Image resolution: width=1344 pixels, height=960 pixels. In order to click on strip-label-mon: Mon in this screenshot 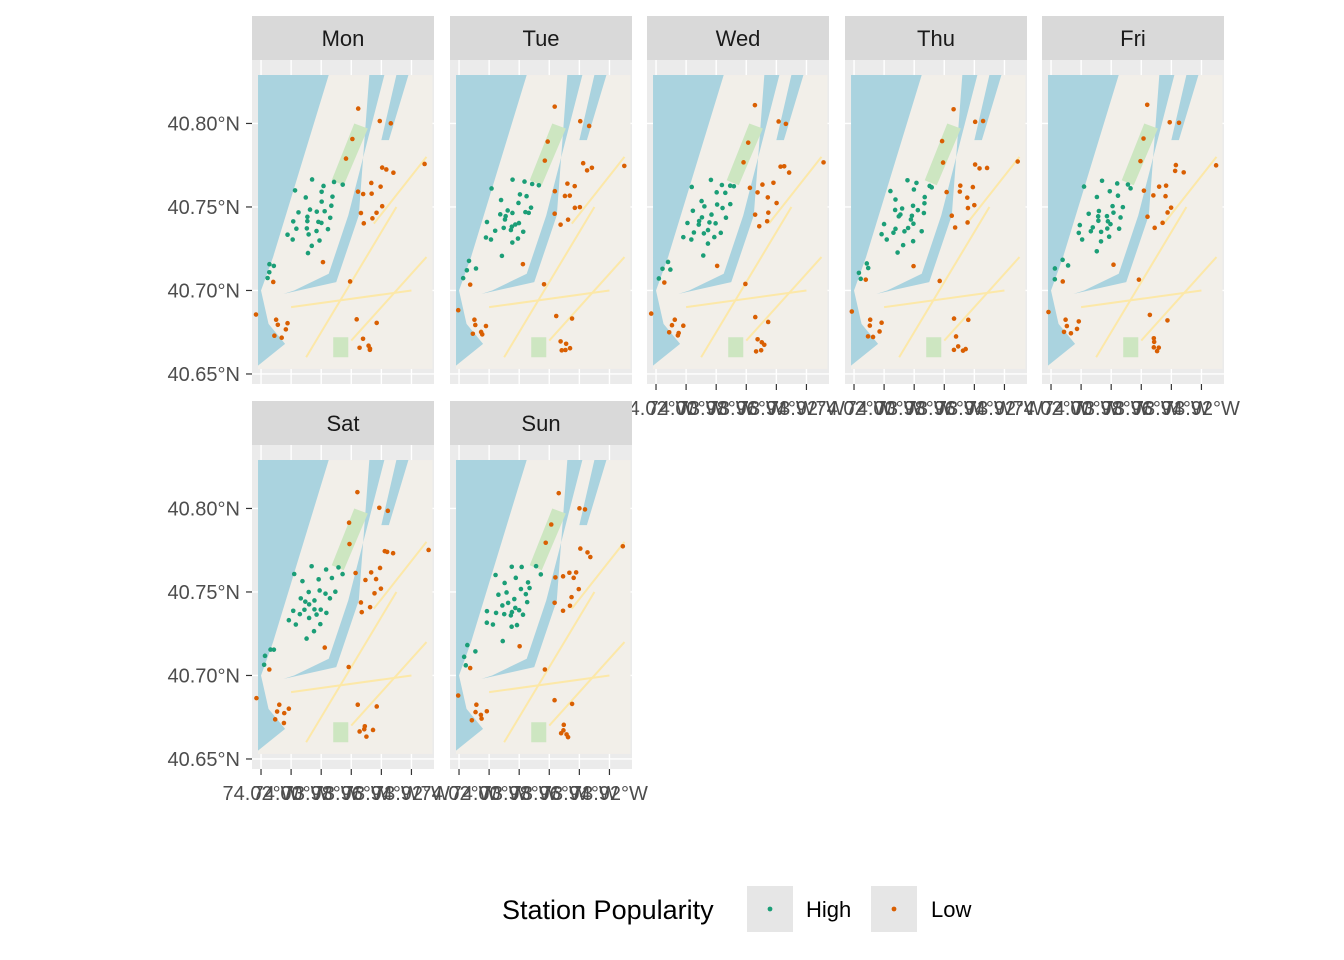, I will do `click(343, 38)`.